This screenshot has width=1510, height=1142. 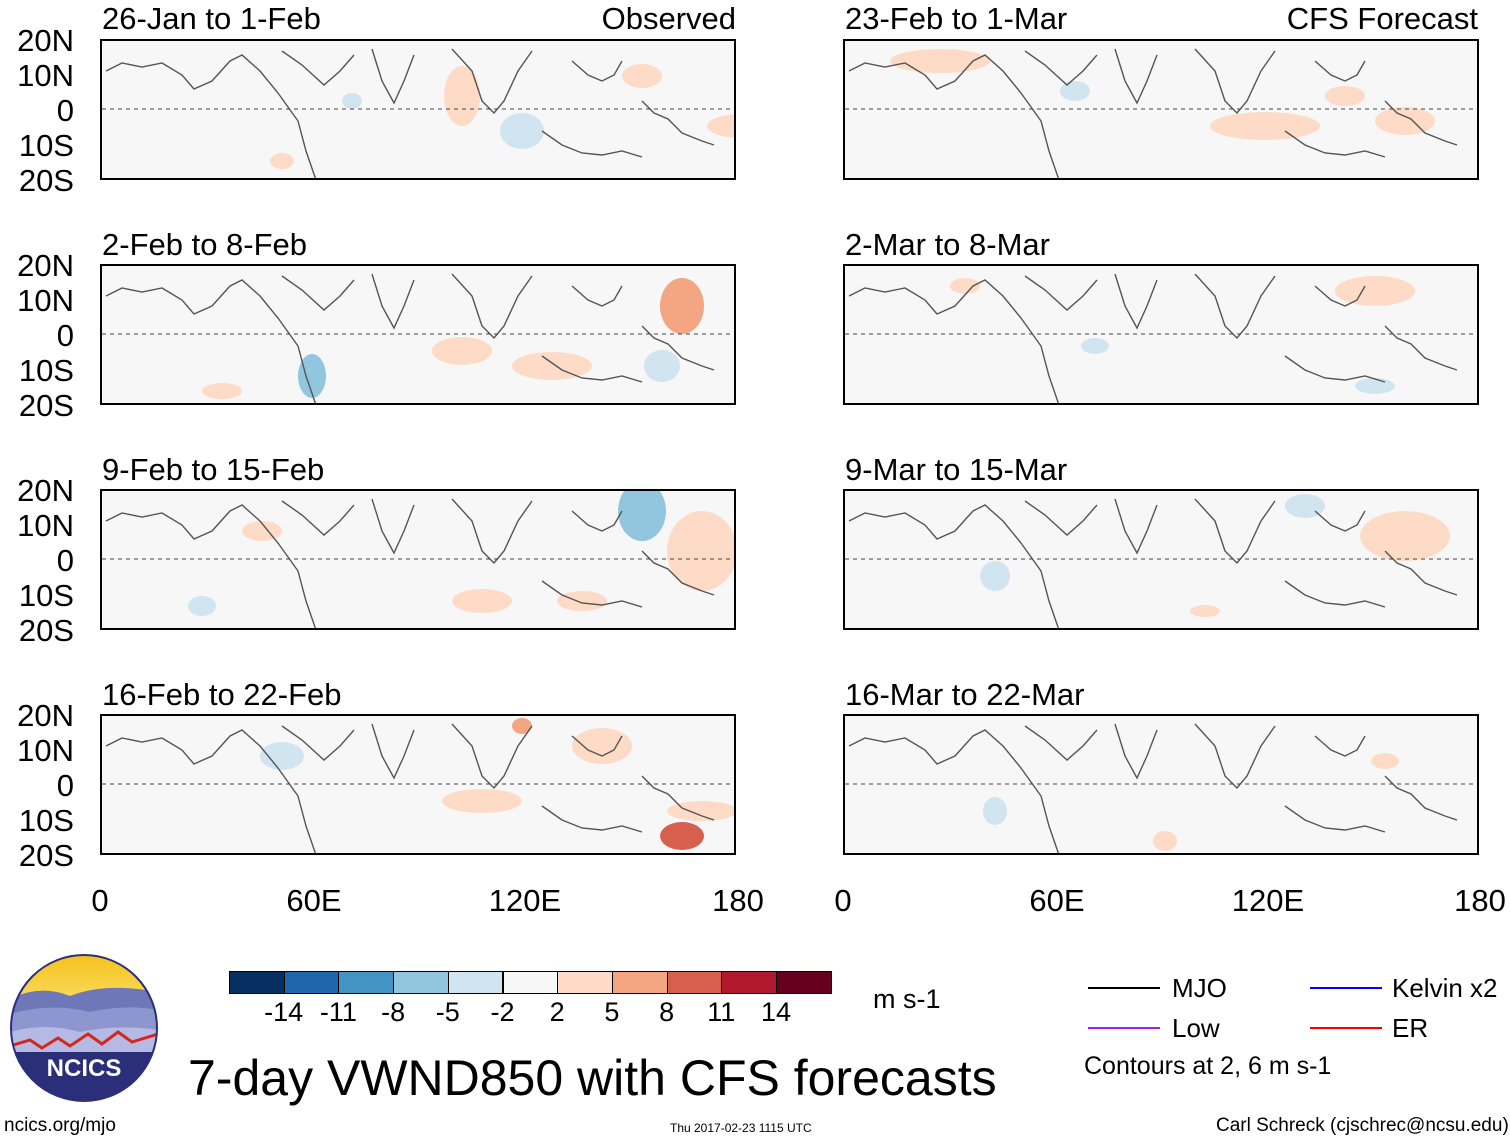 I want to click on colorbar-label: -8, so click(x=393, y=1012).